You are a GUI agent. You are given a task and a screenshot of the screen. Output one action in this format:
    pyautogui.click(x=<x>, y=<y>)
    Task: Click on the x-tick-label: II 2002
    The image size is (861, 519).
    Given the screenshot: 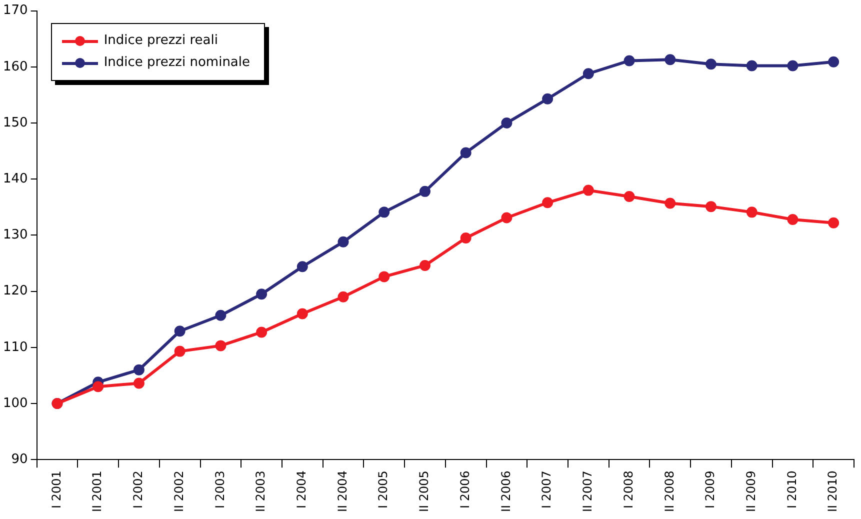 What is the action you would take?
    pyautogui.click(x=179, y=491)
    